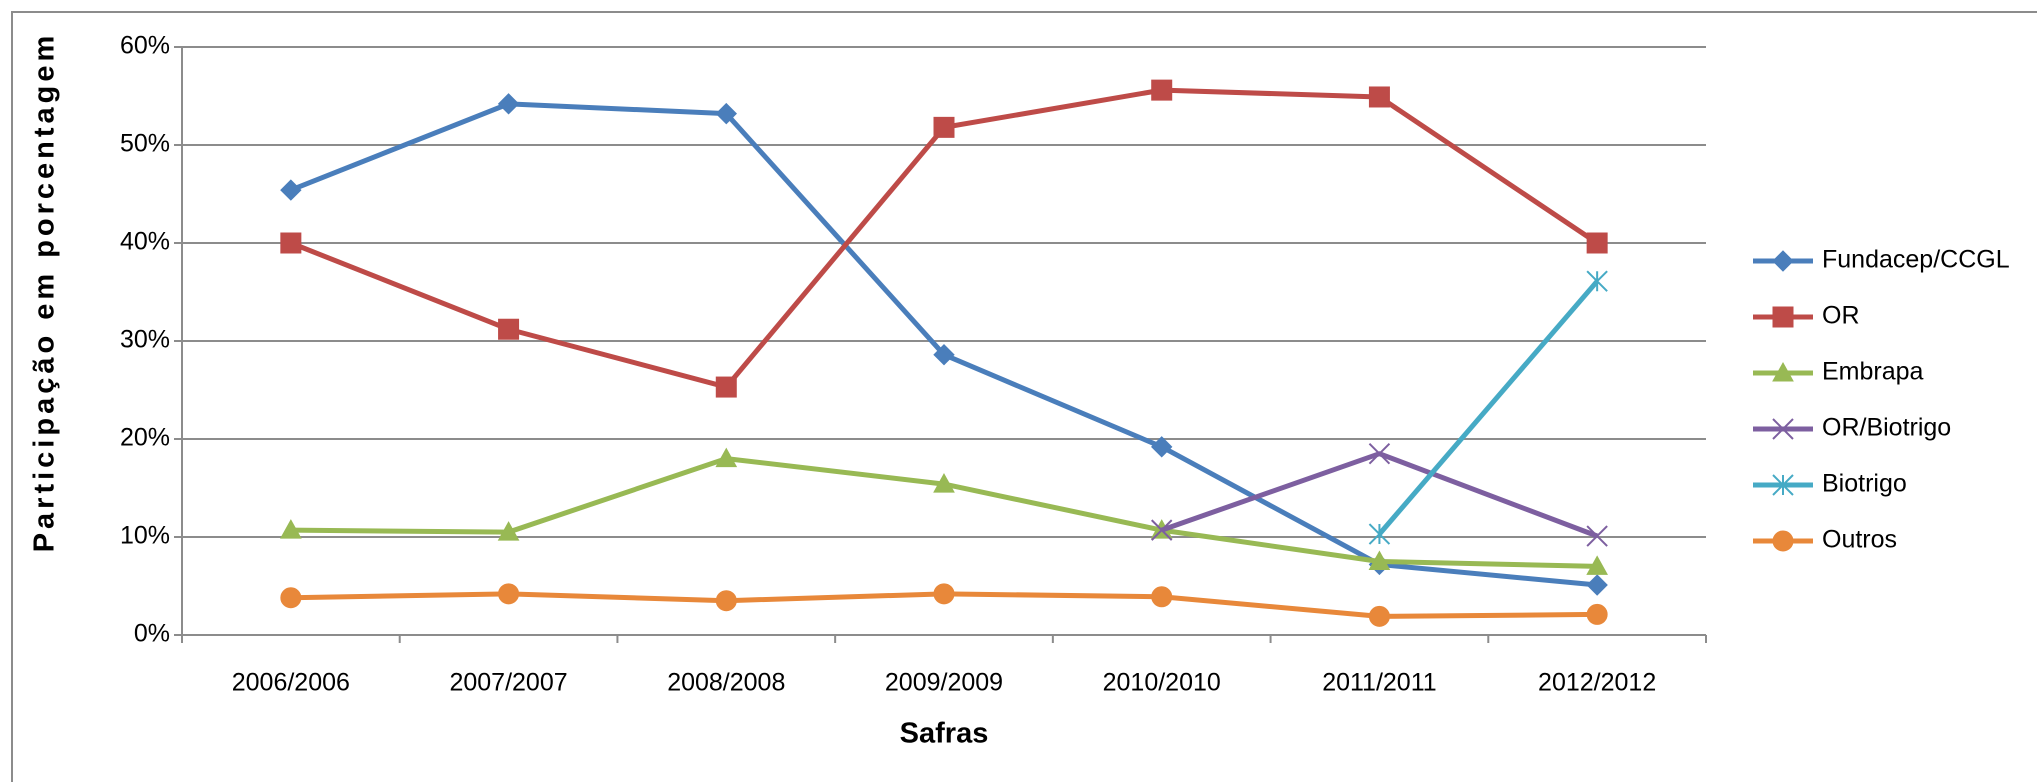 Image resolution: width=2037 pixels, height=782 pixels. Describe the element at coordinates (145, 46) in the screenshot. I see `y-tick-label: 60%` at that location.